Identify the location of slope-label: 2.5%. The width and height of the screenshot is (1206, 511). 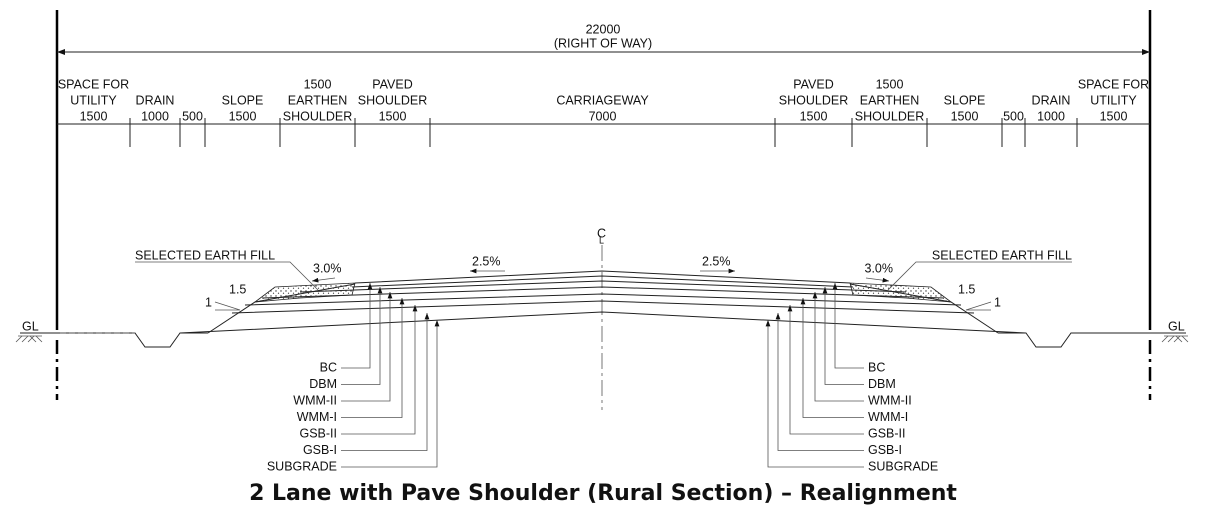
(486, 261).